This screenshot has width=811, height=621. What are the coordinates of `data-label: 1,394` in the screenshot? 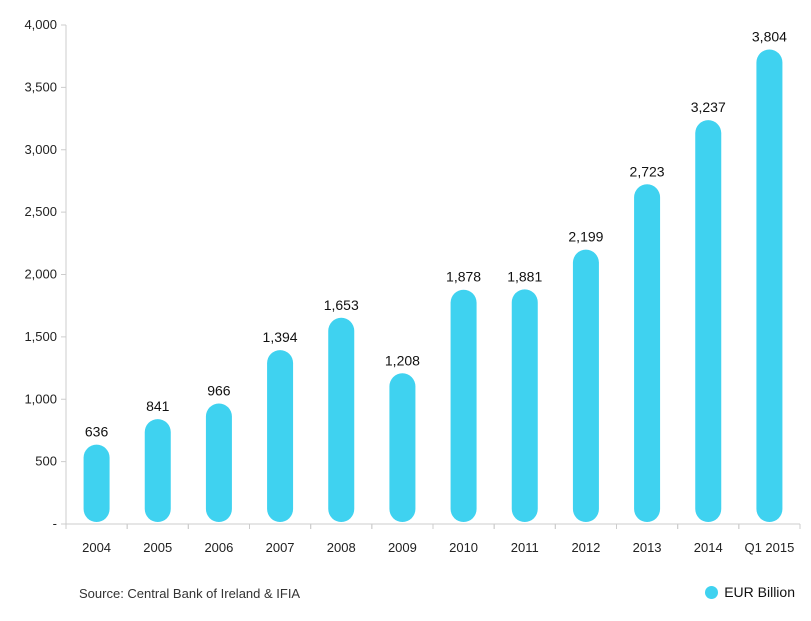 It's located at (280, 337).